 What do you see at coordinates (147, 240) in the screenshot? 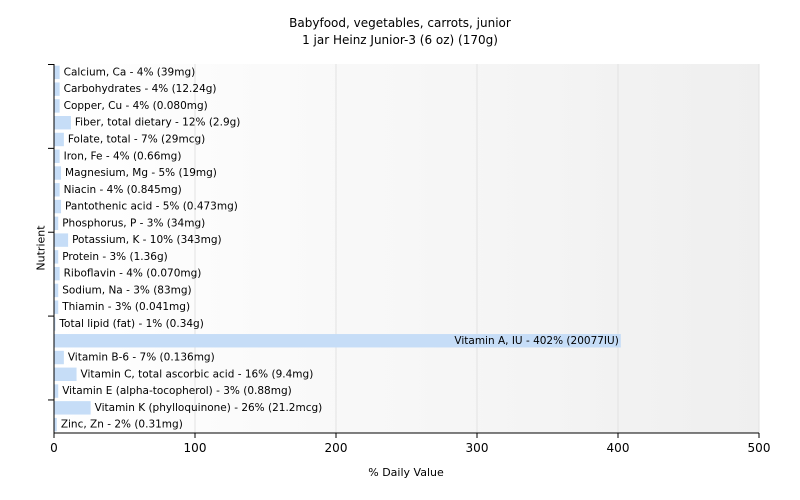
I see `bar-label: Potassium, K - 10% (343mg)` at bounding box center [147, 240].